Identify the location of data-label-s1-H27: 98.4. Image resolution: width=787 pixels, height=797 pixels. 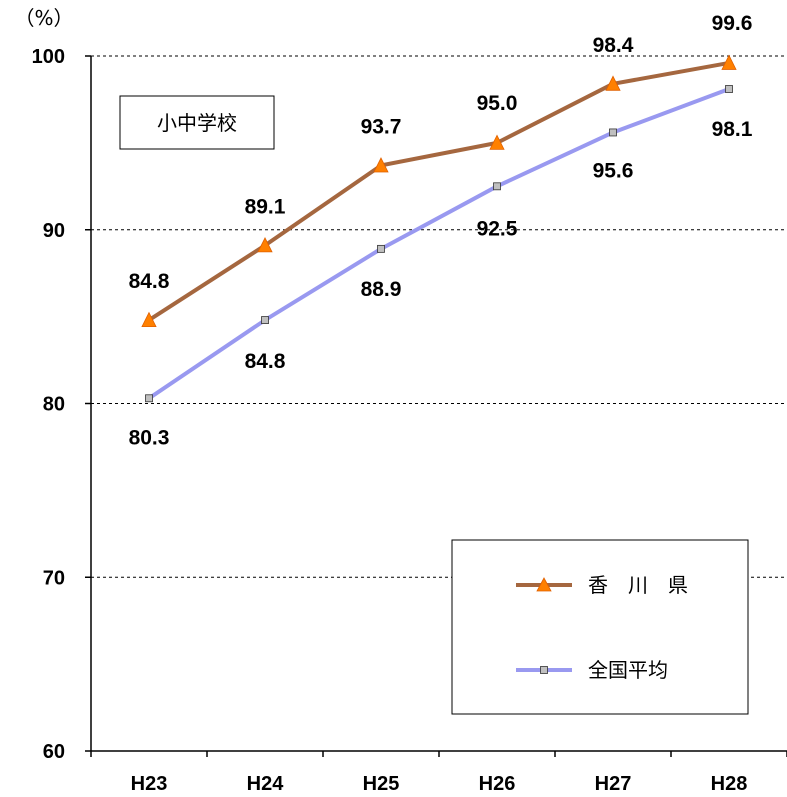
(613, 45).